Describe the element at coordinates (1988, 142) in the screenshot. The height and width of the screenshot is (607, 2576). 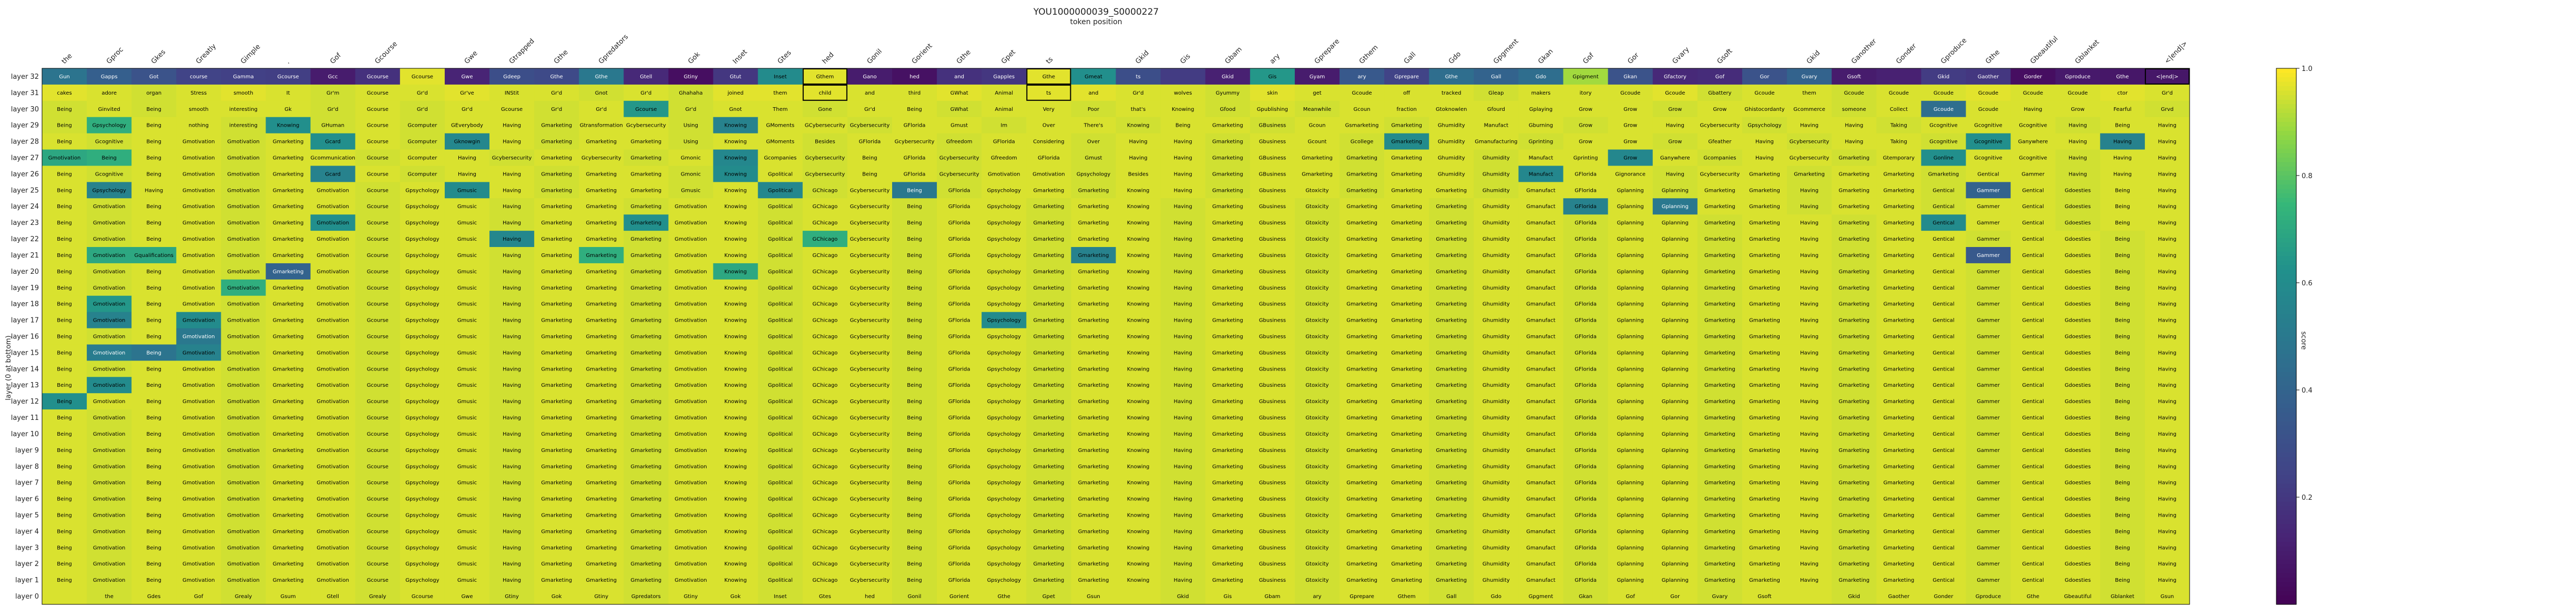
I see `cell-label: Gcognitive` at that location.